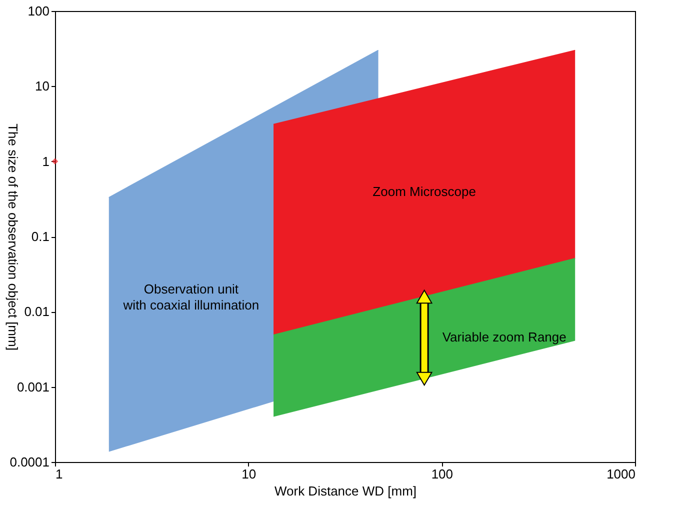 The width and height of the screenshot is (681, 510). Describe the element at coordinates (39, 11) in the screenshot. I see `y-tick-label: 100` at that location.